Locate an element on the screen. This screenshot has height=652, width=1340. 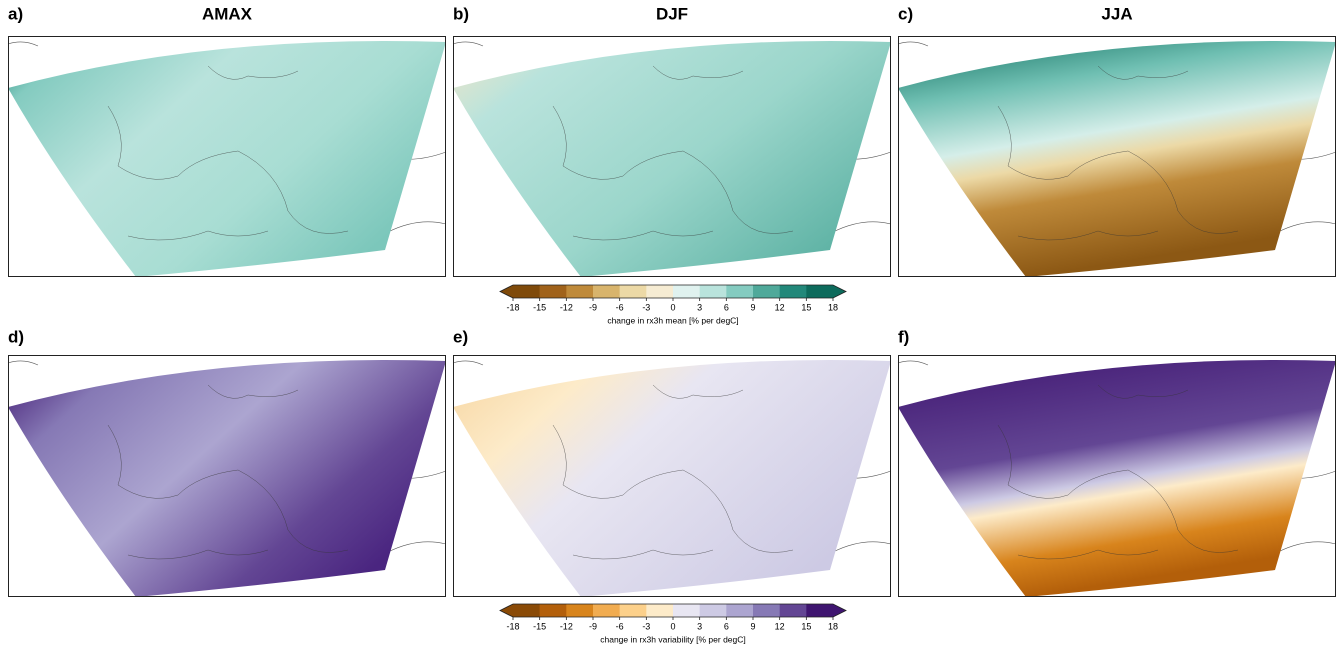
panel-label: c) is located at coordinates (905, 13).